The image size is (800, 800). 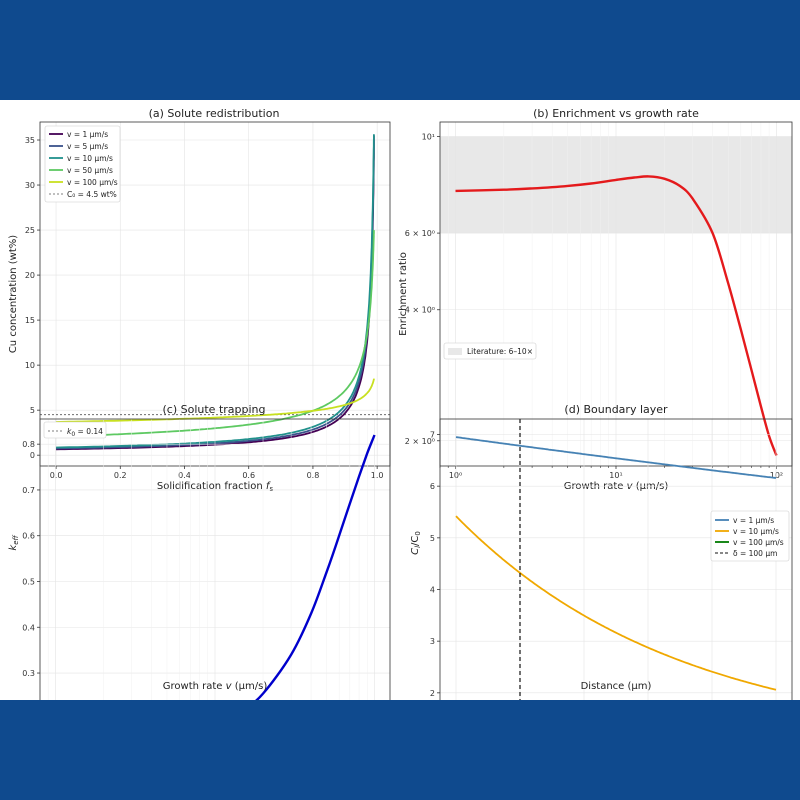 I want to click on panel-c-series, so click(x=315, y=567).